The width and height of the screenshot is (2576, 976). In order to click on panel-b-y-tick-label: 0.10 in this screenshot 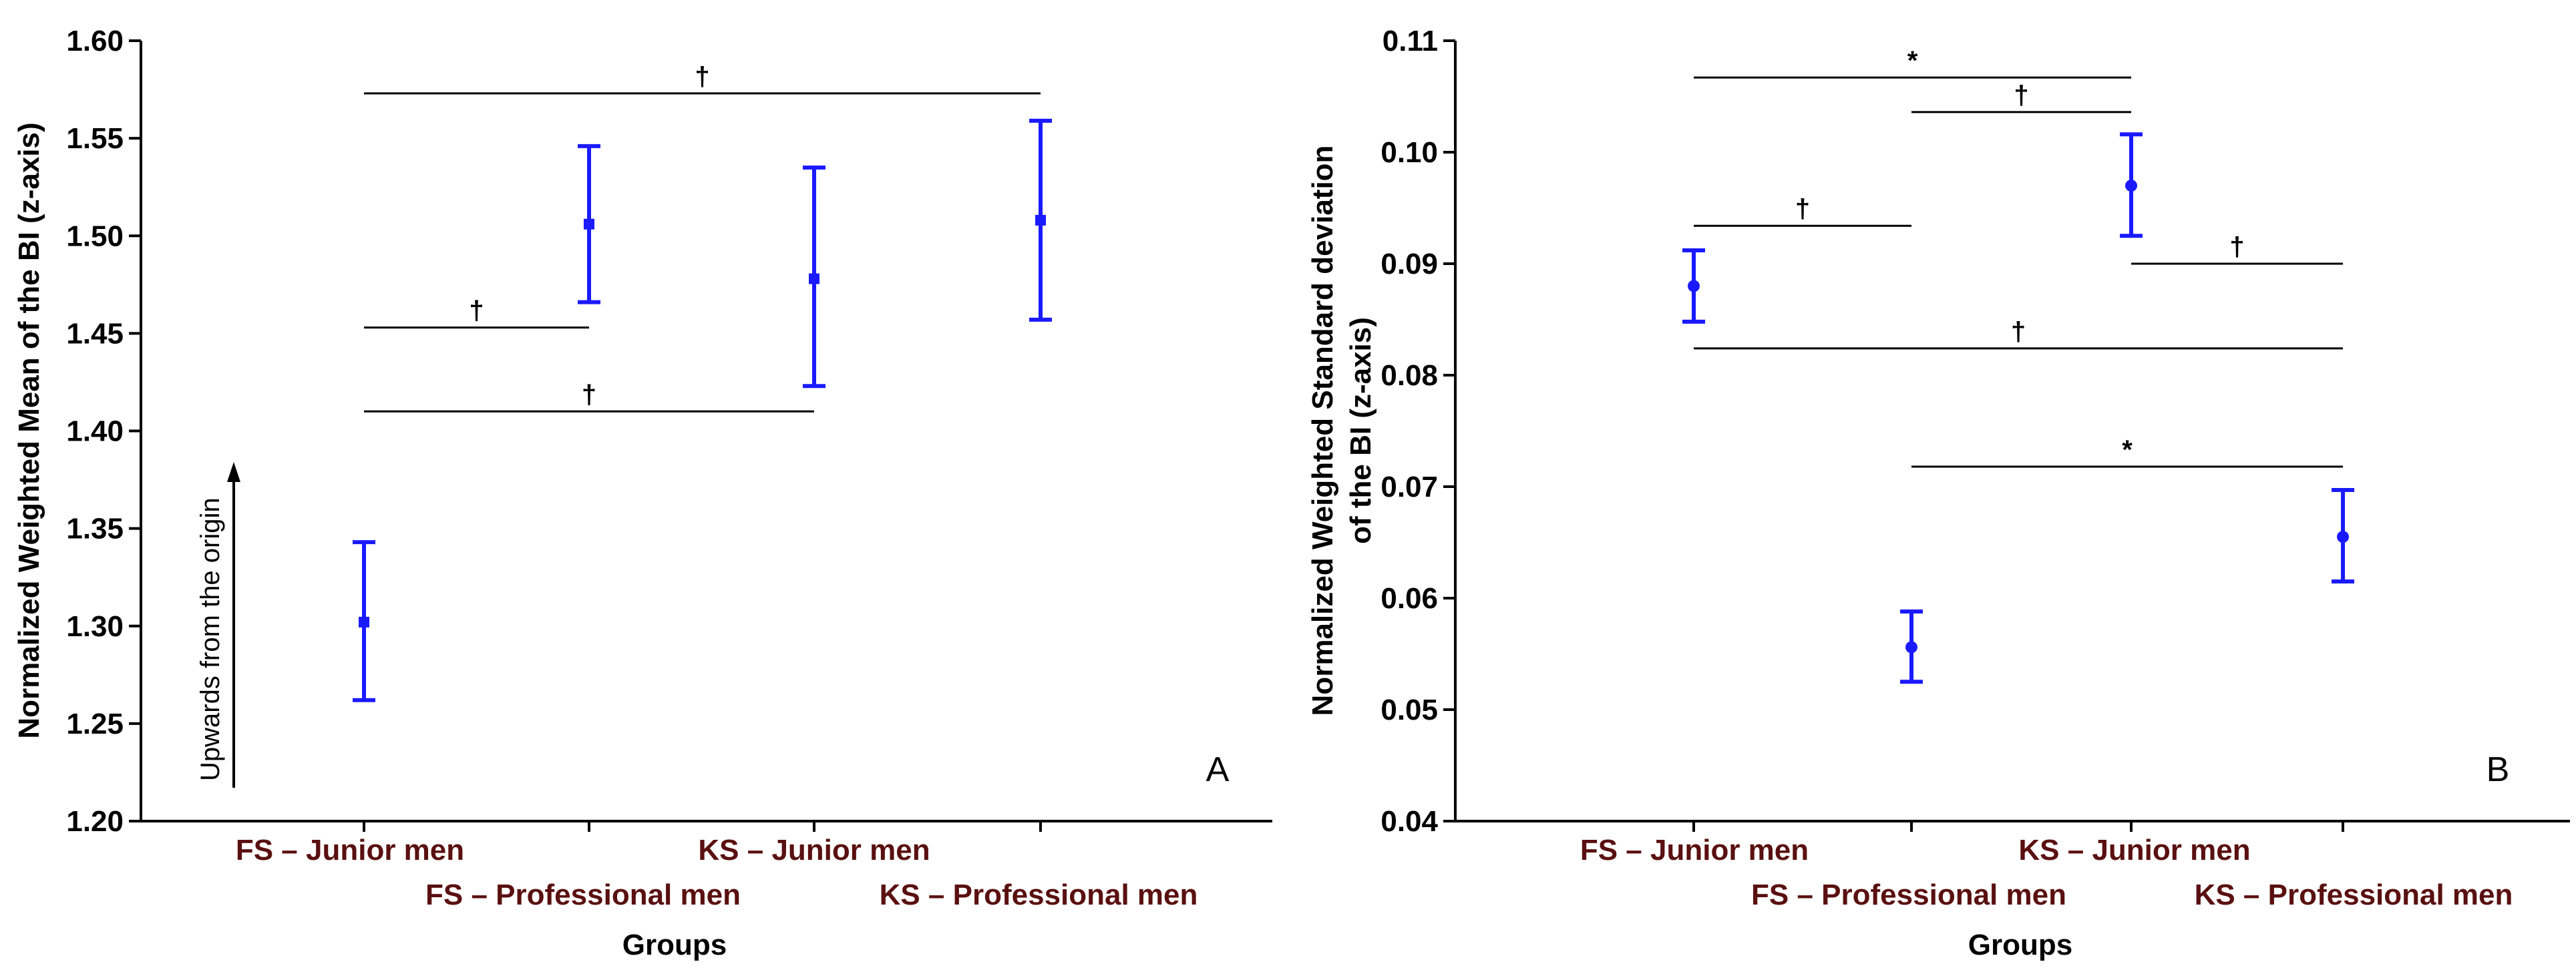, I will do `click(1409, 152)`.